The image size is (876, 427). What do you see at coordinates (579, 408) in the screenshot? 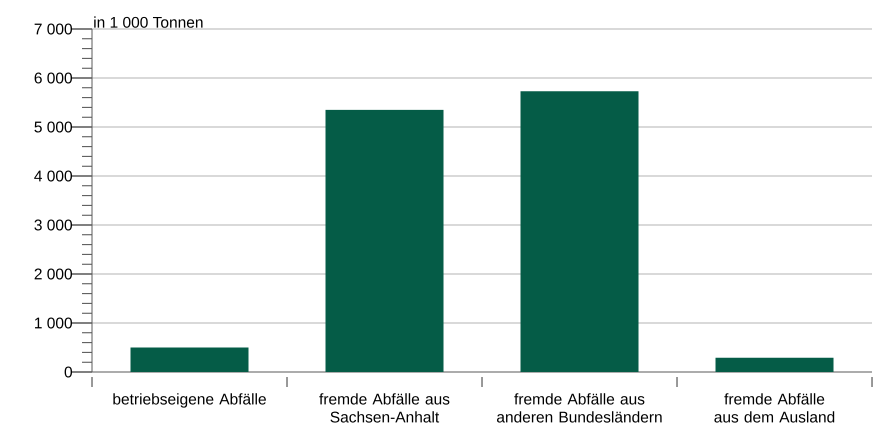
I see `x-tick-label: fremde Abfälle aus anderen Bundesländern` at bounding box center [579, 408].